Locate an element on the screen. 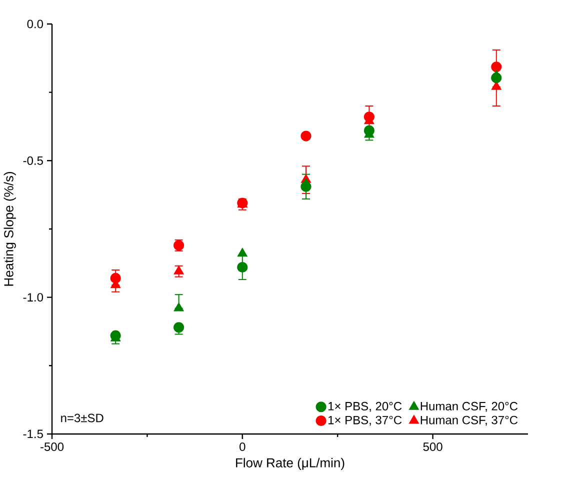 Image resolution: width=571 pixels, height=484 pixels. y-tick-label: -1.0 is located at coordinates (33, 297).